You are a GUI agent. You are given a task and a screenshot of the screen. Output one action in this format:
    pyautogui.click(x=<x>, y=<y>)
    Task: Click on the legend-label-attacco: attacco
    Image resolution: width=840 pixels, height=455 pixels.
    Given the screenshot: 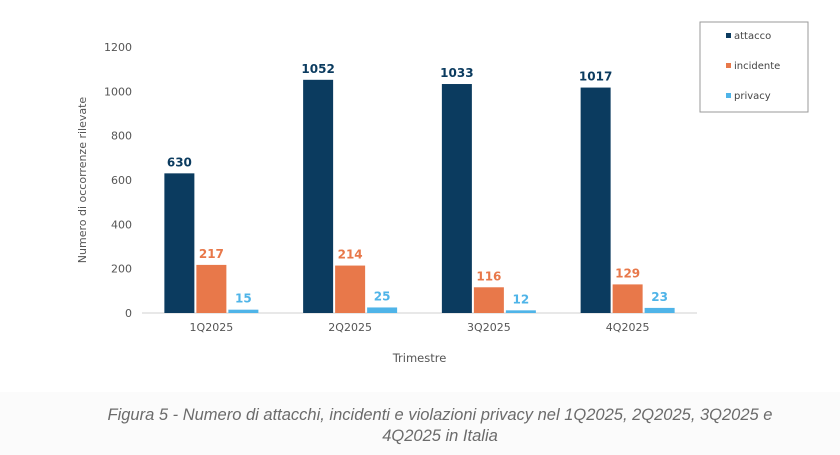 What is the action you would take?
    pyautogui.click(x=752, y=36)
    